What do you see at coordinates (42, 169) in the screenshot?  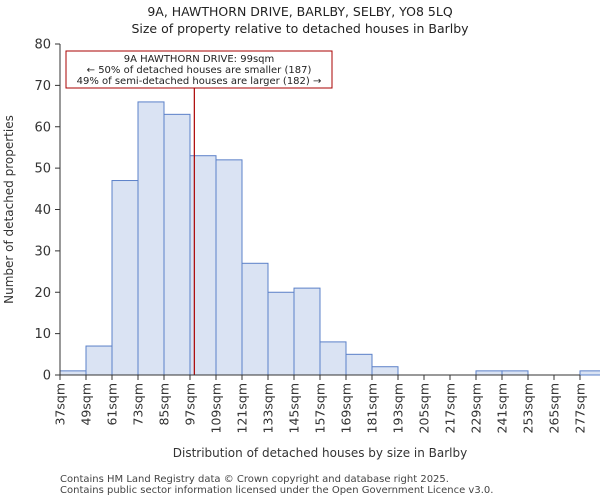 I see `y-tick-label: 50` at bounding box center [42, 169].